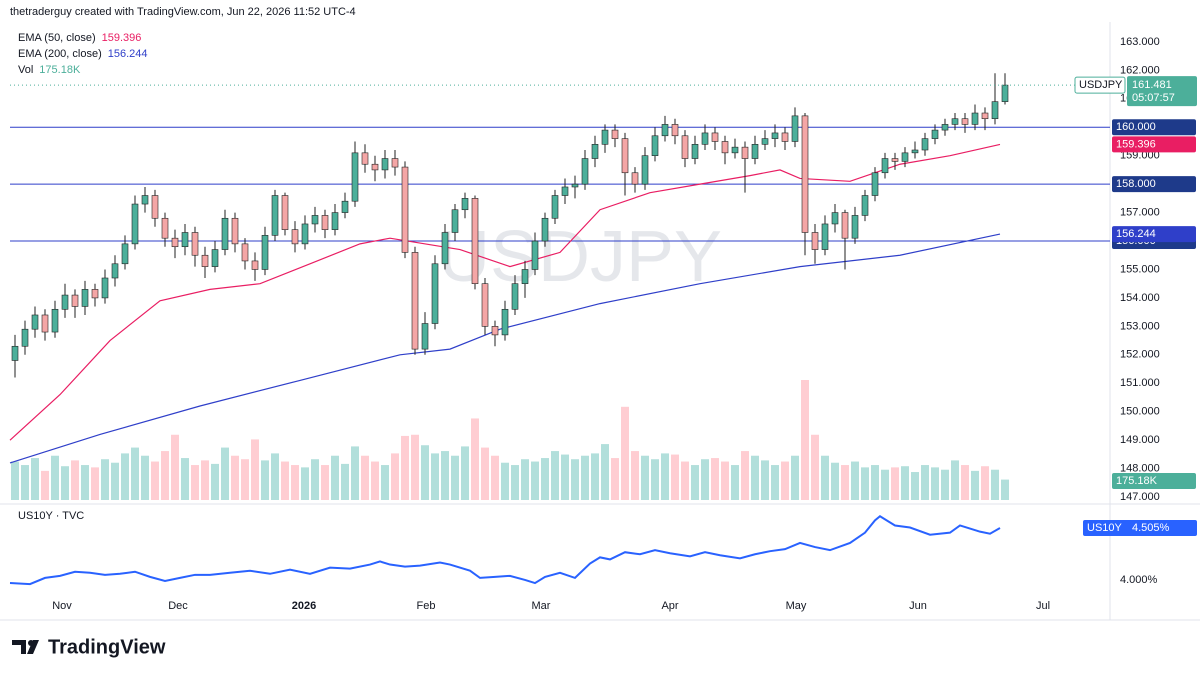 Image resolution: width=1200 pixels, height=675 pixels. What do you see at coordinates (1101, 85) in the screenshot?
I see `symbol-tag: USDJPY` at bounding box center [1101, 85].